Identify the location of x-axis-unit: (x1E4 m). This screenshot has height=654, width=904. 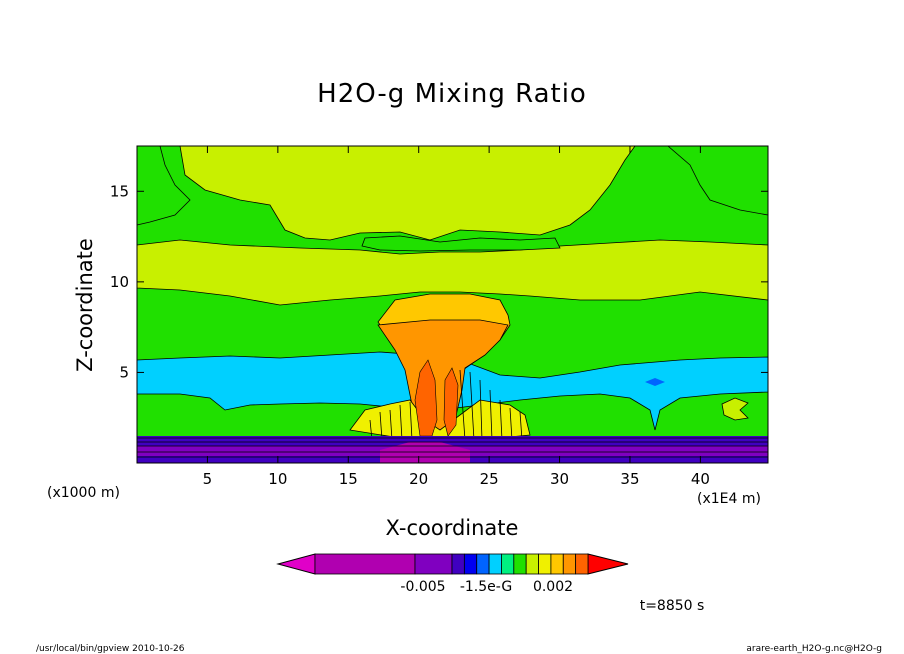
(729, 499).